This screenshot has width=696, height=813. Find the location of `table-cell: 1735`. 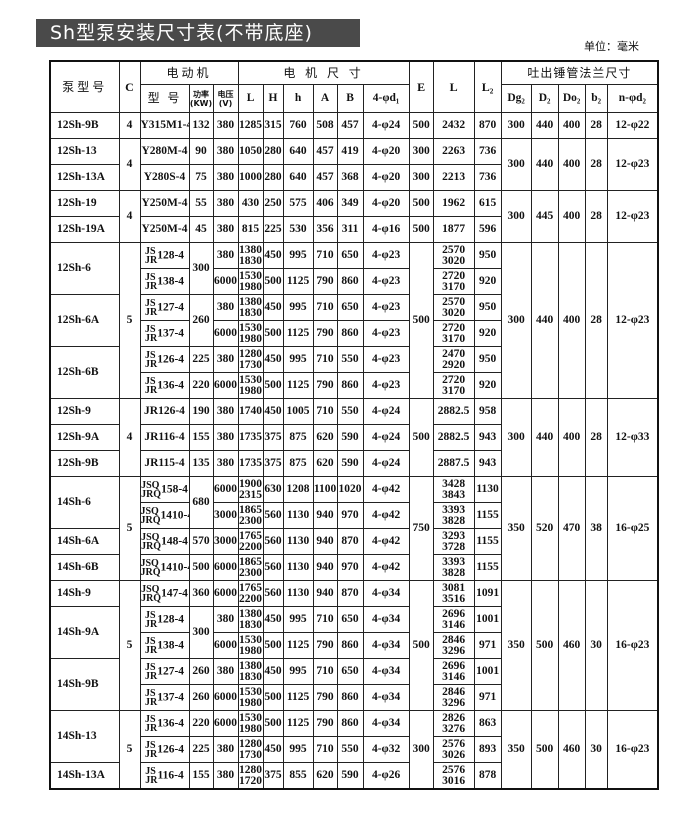

table-cell: 1735 is located at coordinates (250, 437).